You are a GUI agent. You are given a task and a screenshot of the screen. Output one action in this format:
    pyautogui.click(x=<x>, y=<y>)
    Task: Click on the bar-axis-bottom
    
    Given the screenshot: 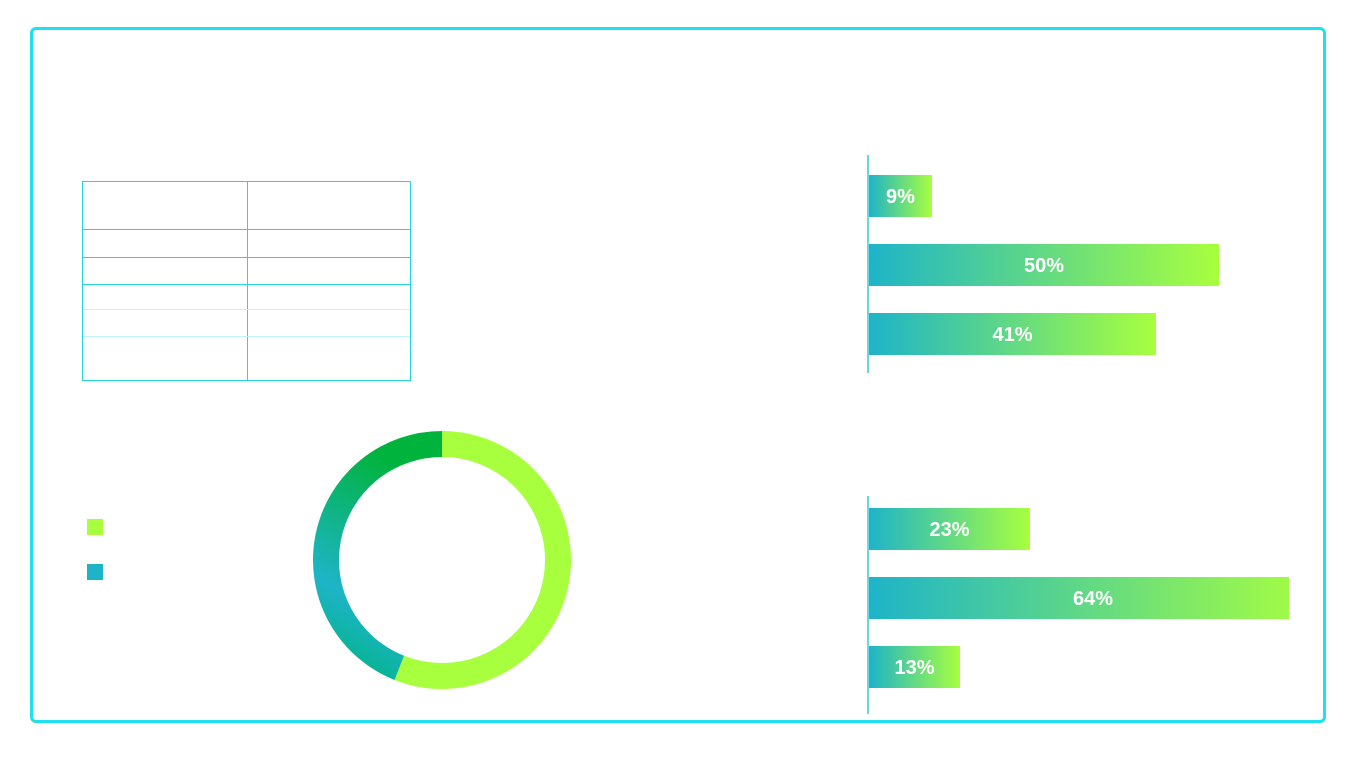 What is the action you would take?
    pyautogui.click(x=868, y=605)
    